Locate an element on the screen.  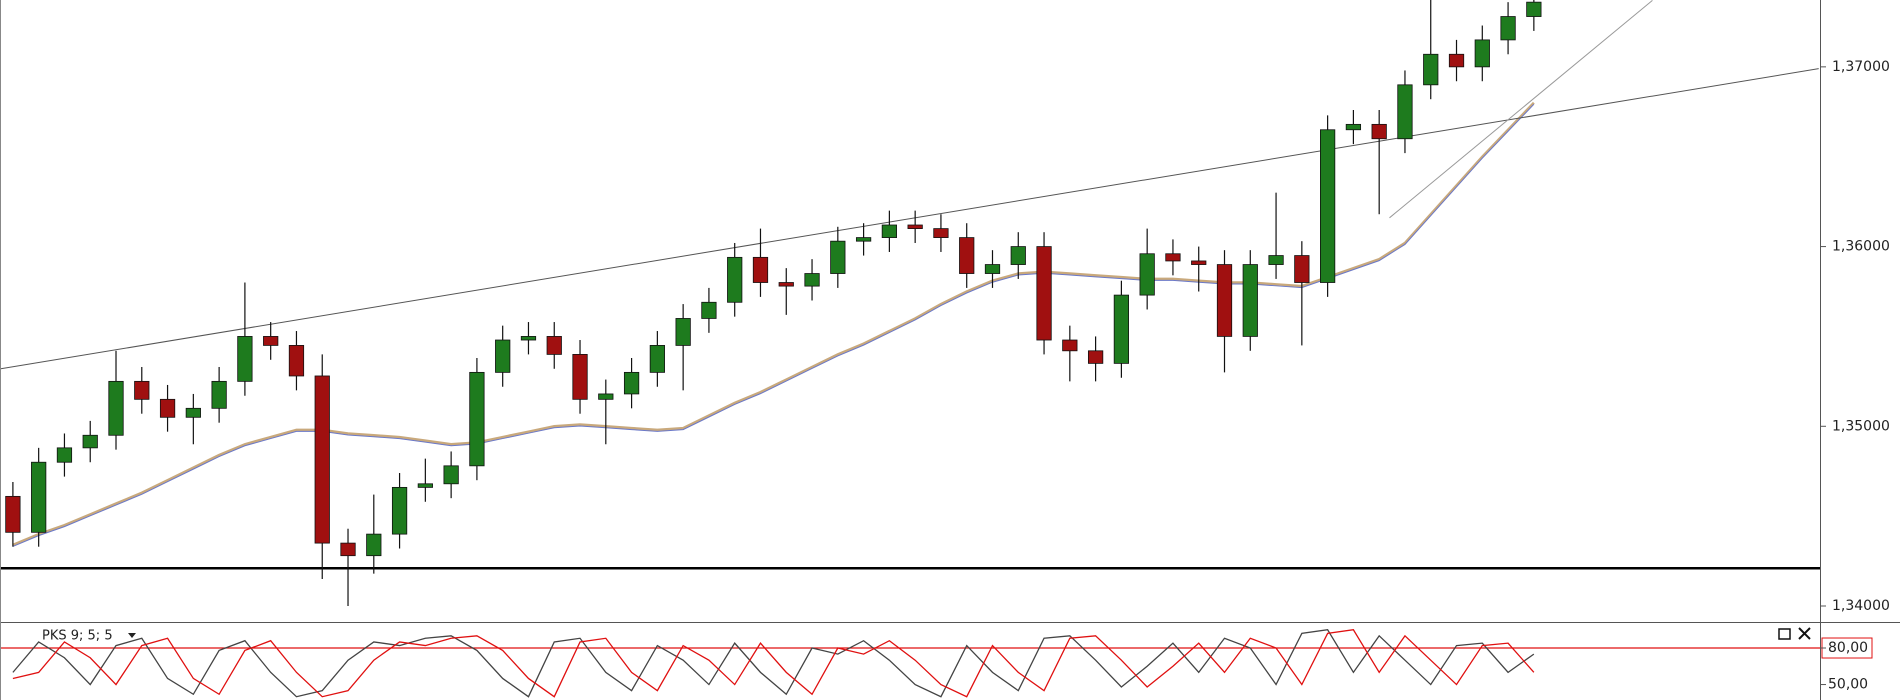
trendline is located at coordinates (1521, 109).